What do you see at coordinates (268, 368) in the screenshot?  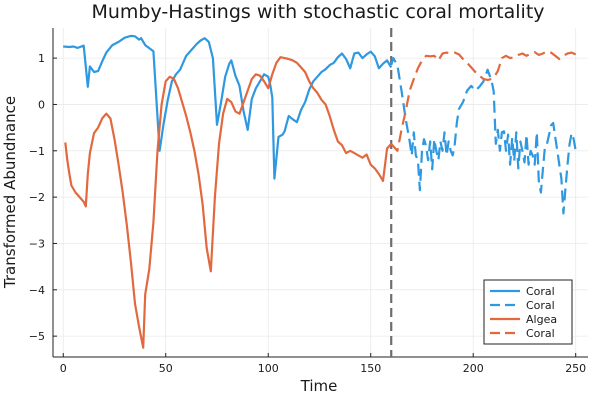 I see `x-tick-label: 100` at bounding box center [268, 368].